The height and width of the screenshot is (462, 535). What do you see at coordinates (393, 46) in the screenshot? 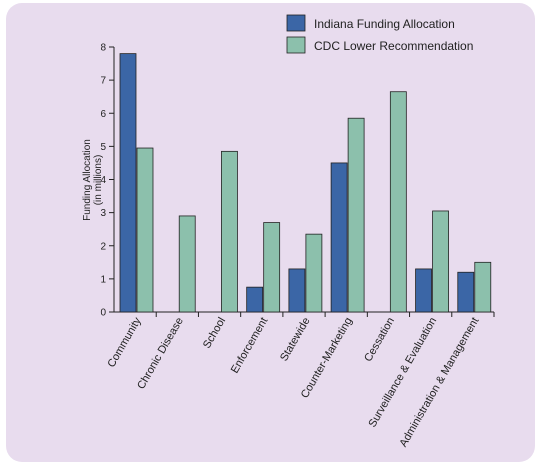
I see `legend-label-cdc: CDC Lower Recommendation` at bounding box center [393, 46].